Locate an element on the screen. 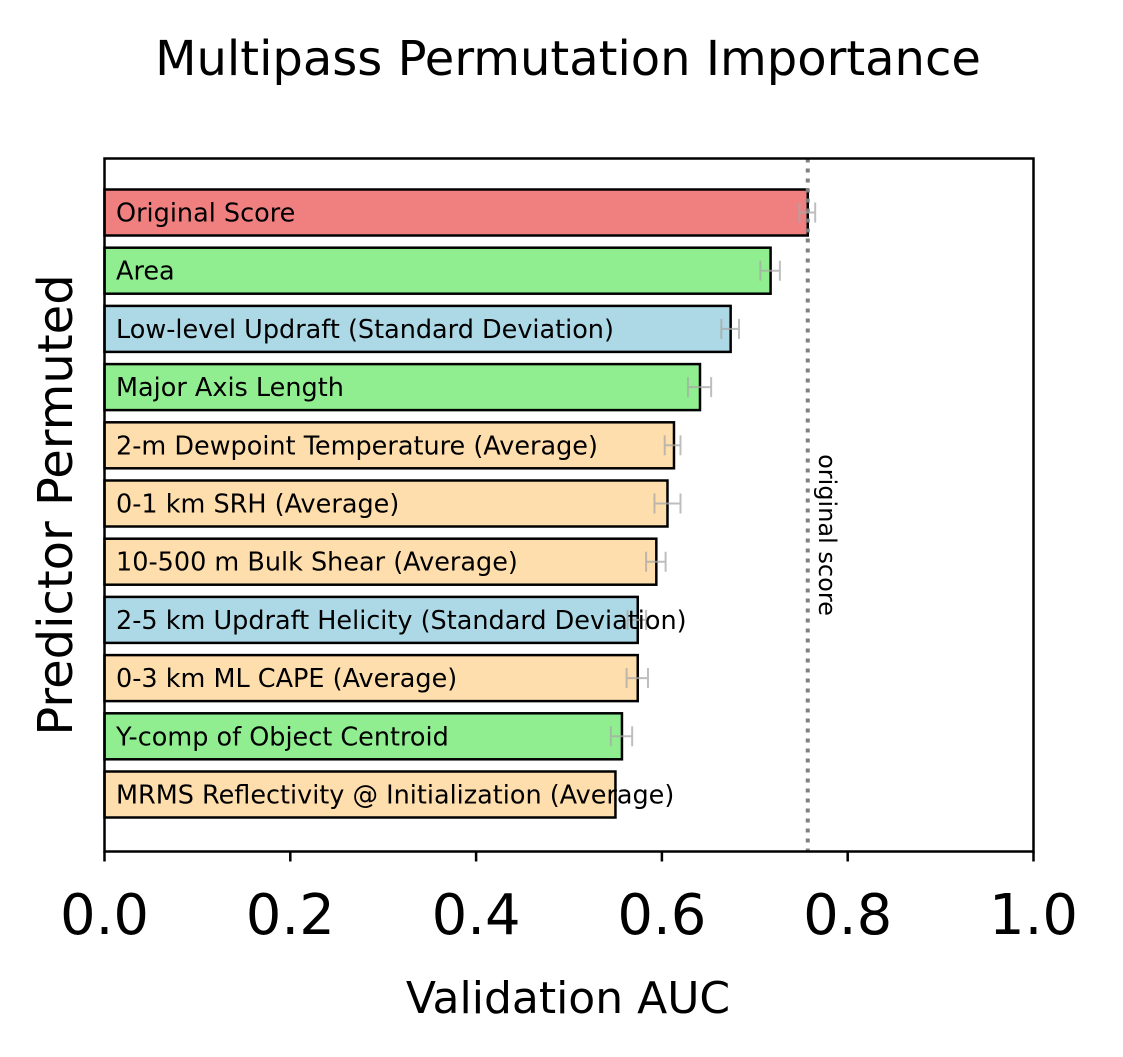  x-tick-label: 0.4 is located at coordinates (476, 915).